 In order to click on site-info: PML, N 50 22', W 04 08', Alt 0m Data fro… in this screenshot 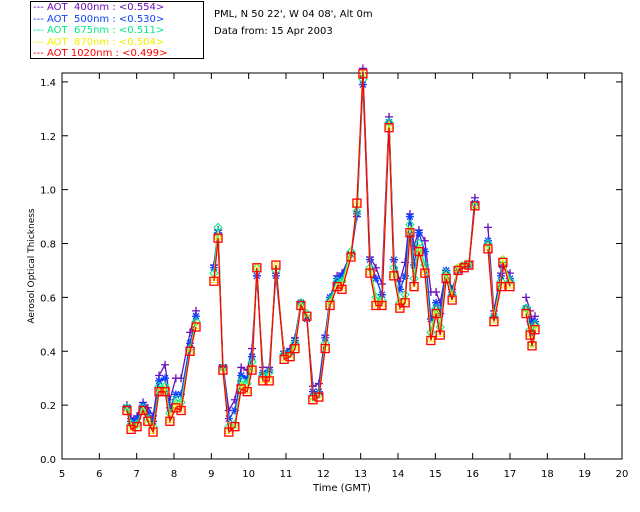, I will do `click(293, 23)`.